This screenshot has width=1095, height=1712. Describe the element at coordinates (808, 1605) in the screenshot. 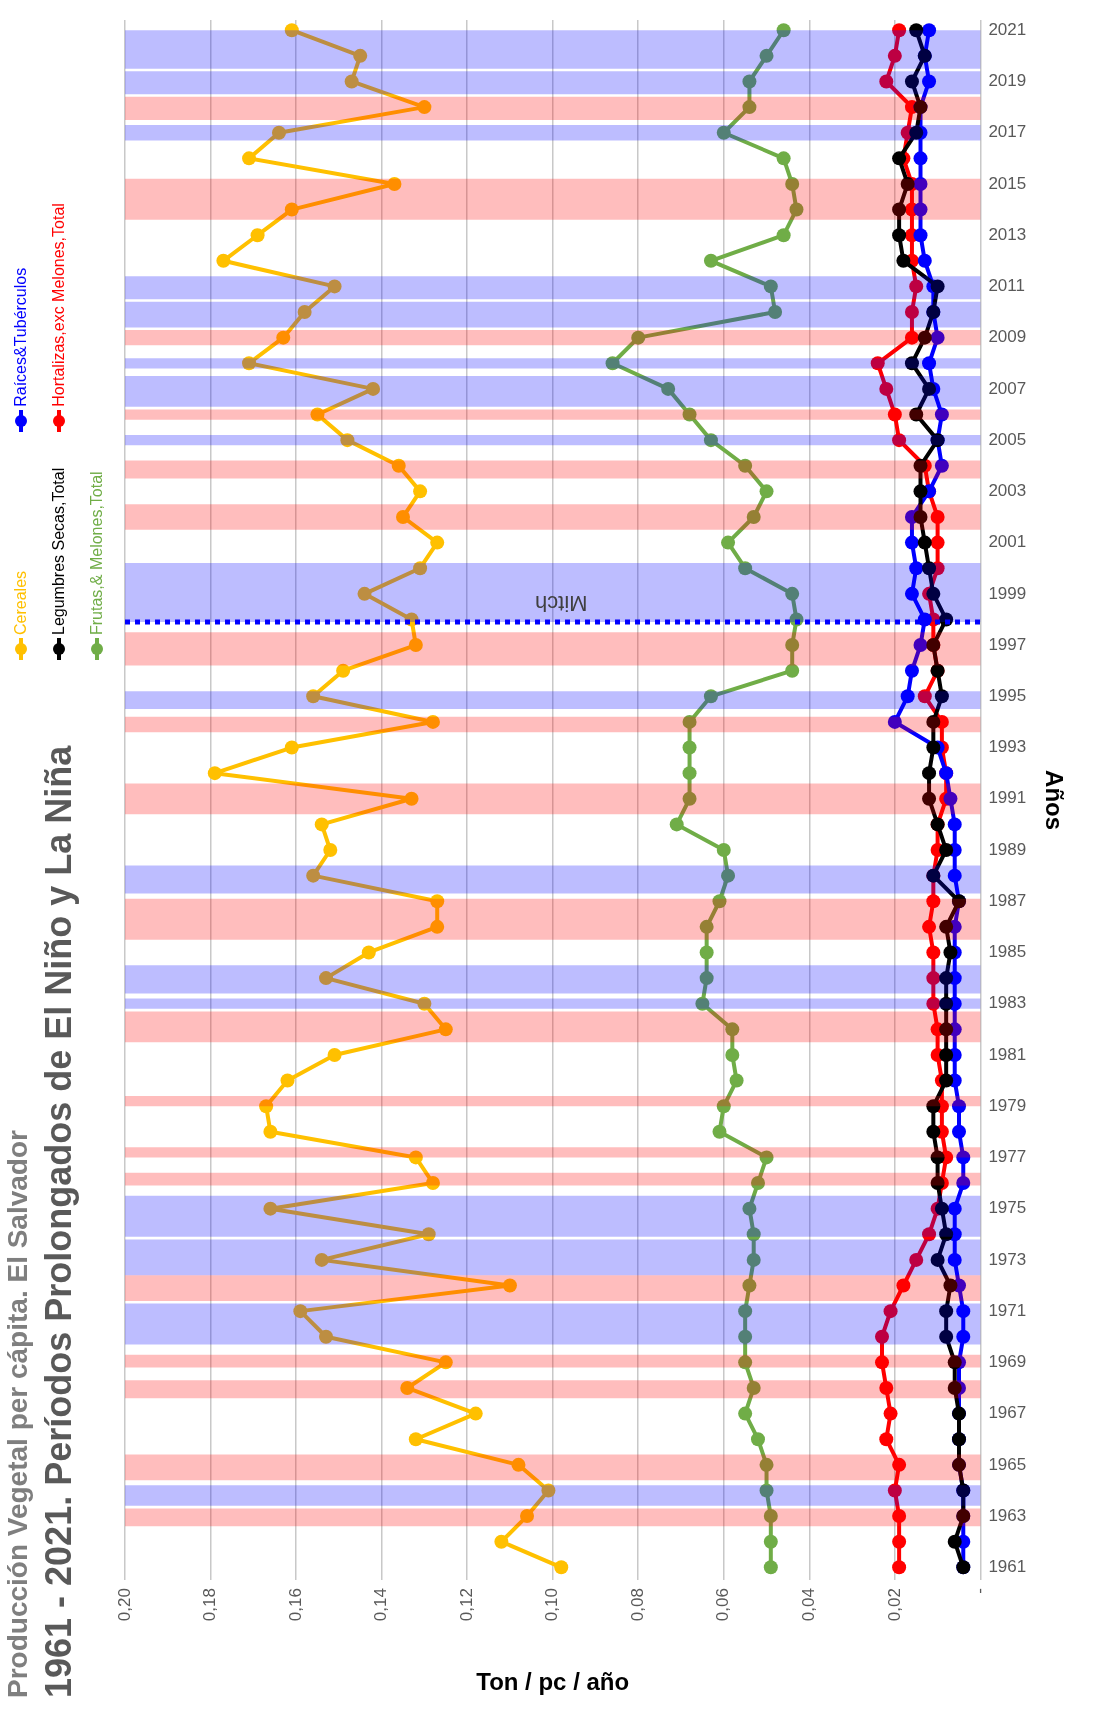

I see `x-tick-label: 0,04` at that location.